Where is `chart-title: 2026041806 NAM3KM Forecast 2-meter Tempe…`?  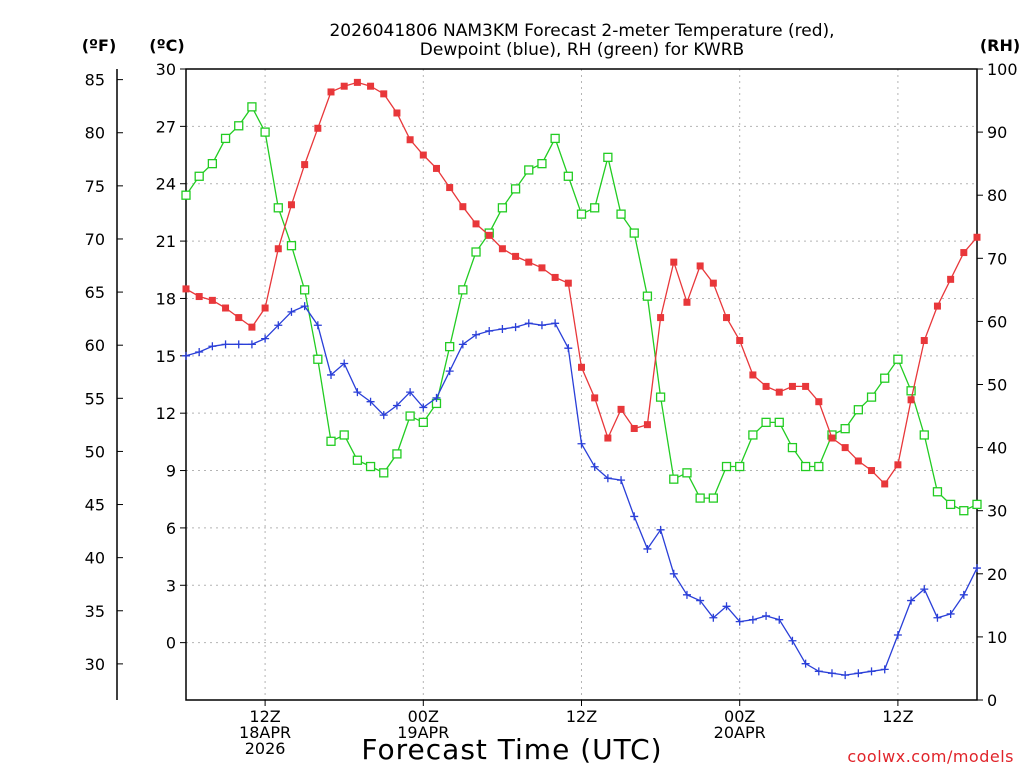 chart-title: 2026041806 NAM3KM Forecast 2-meter Tempe… is located at coordinates (581, 40).